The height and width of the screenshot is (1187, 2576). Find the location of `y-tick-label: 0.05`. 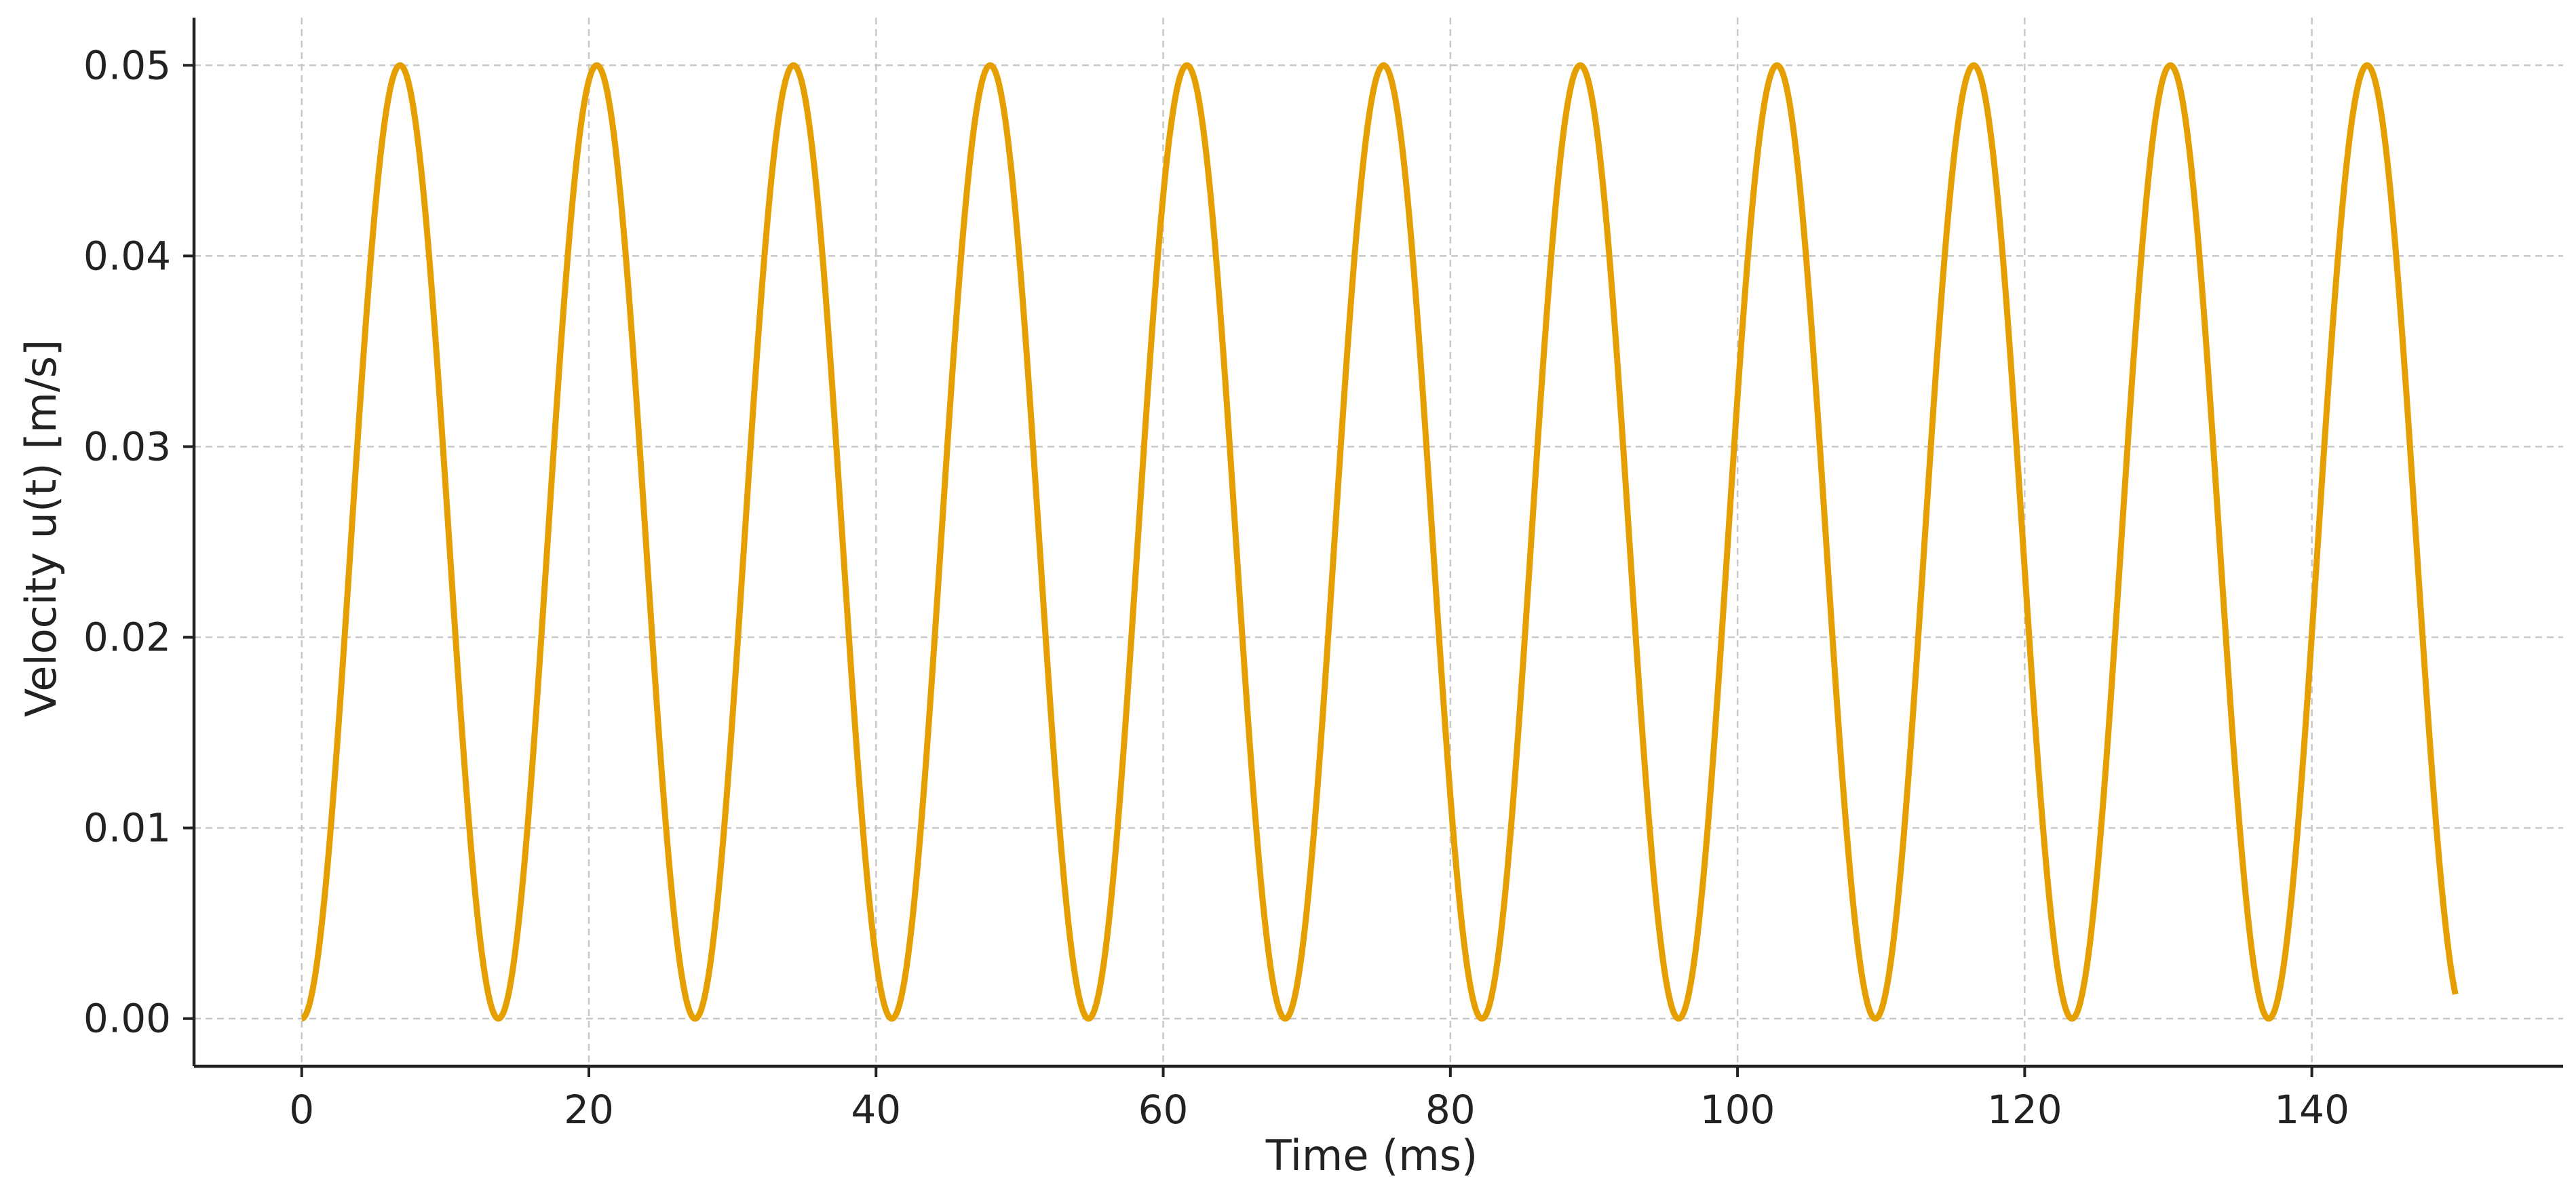

y-tick-label: 0.05 is located at coordinates (127, 65).